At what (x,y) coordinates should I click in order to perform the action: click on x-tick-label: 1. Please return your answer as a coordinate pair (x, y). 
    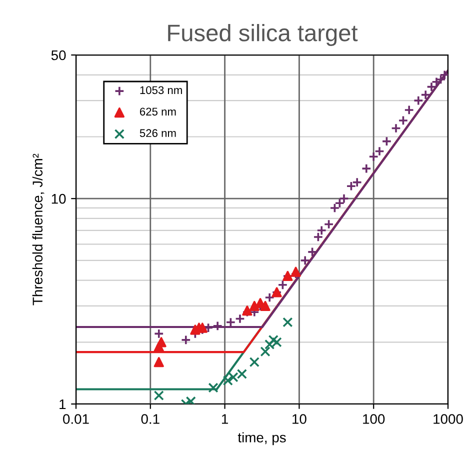
    Looking at the image, I should click on (225, 419).